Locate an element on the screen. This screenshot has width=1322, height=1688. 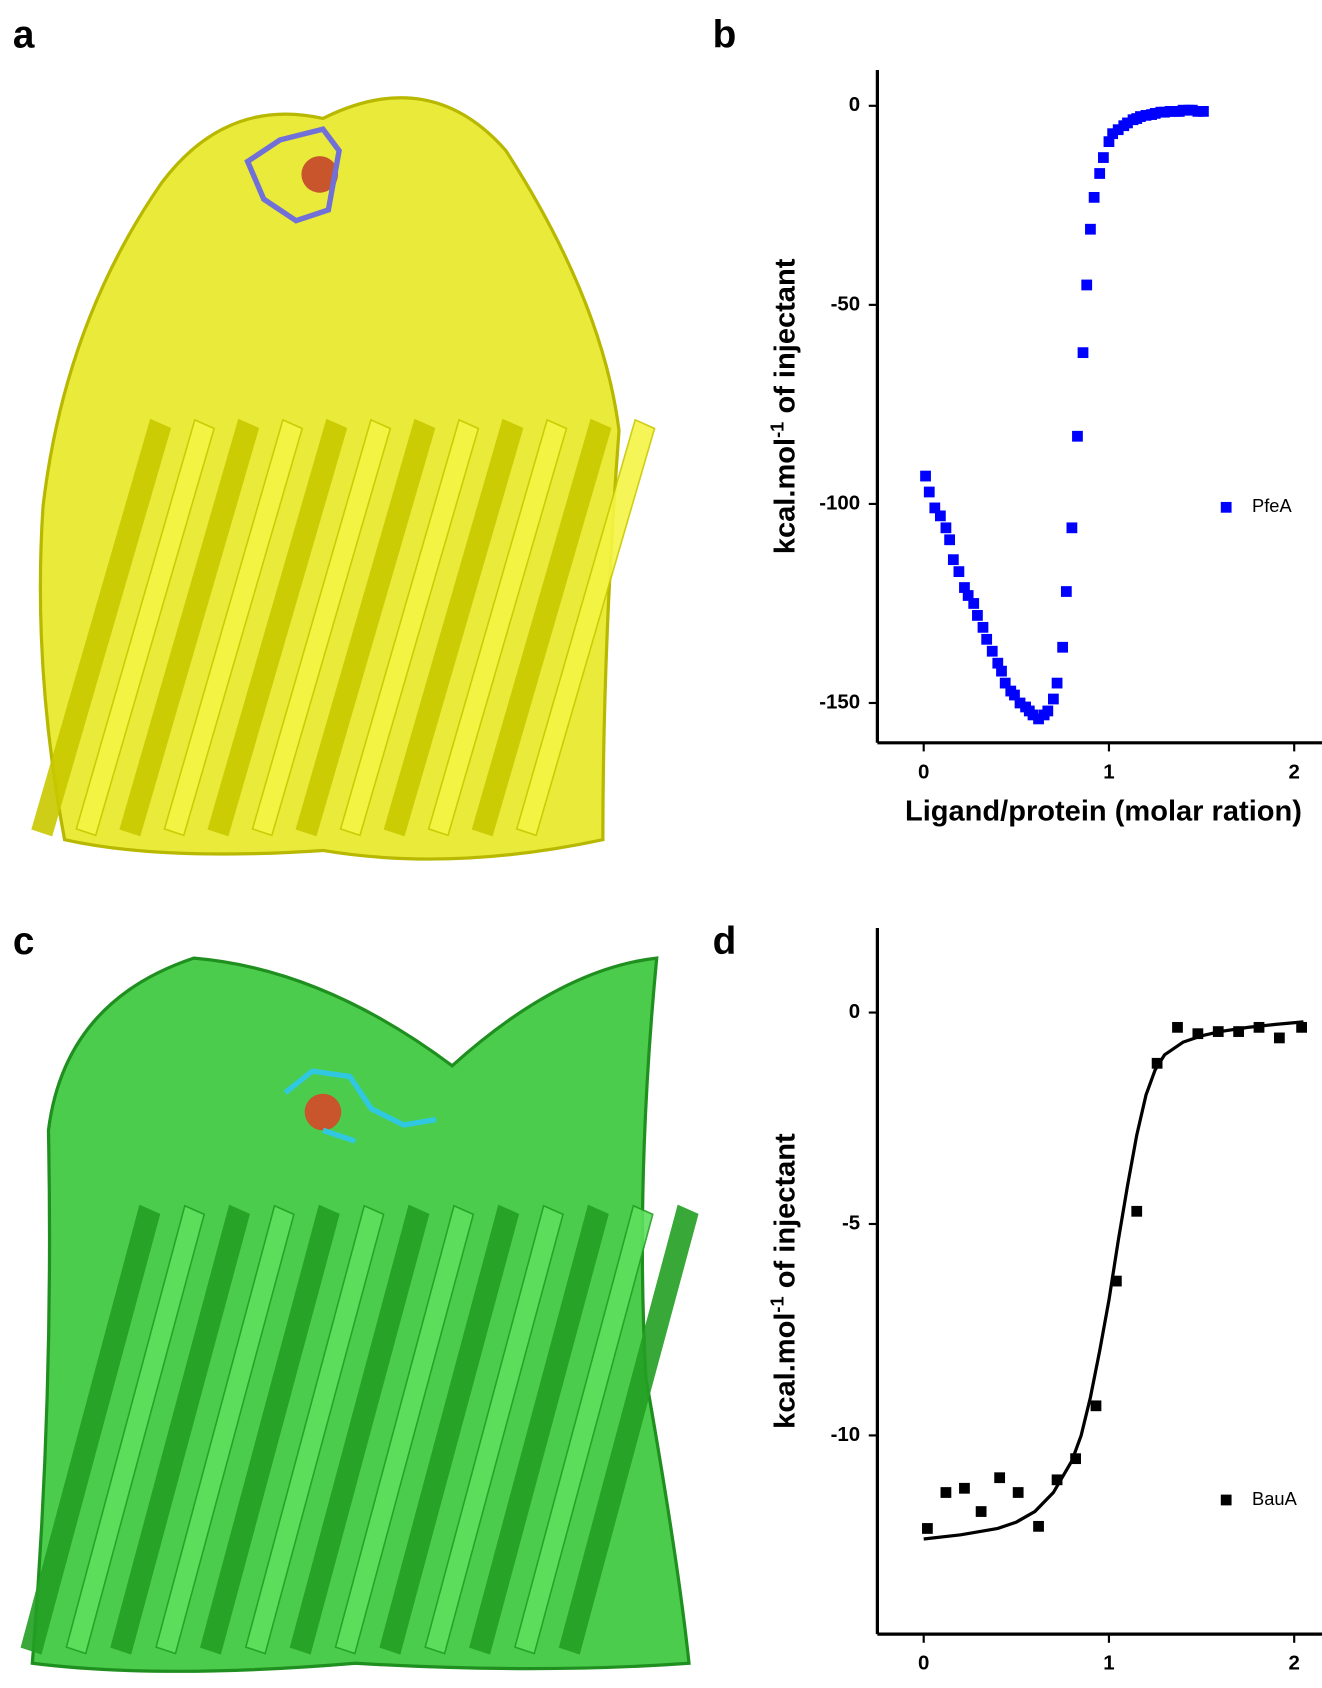
fit-line is located at coordinates (1113, 1280).